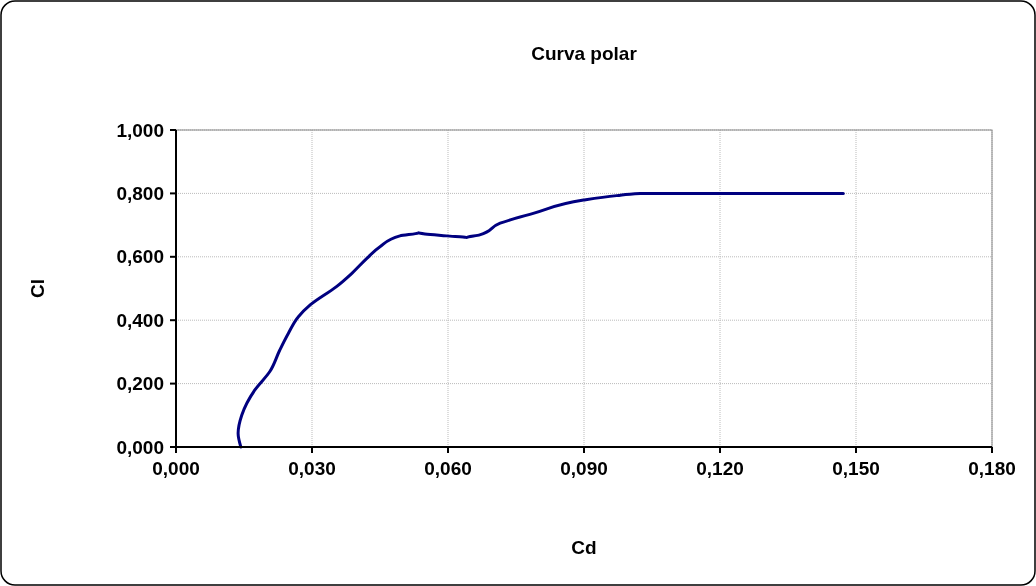  I want to click on x-axis-title: Cd, so click(584, 547).